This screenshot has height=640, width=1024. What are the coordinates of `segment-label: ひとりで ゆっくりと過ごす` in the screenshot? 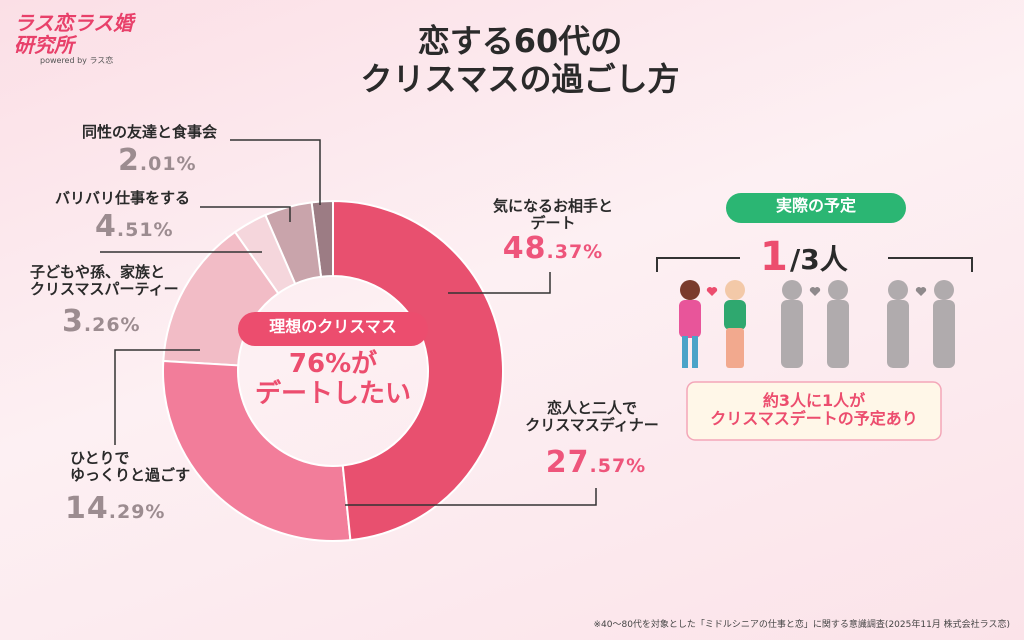 It's located at (130, 467).